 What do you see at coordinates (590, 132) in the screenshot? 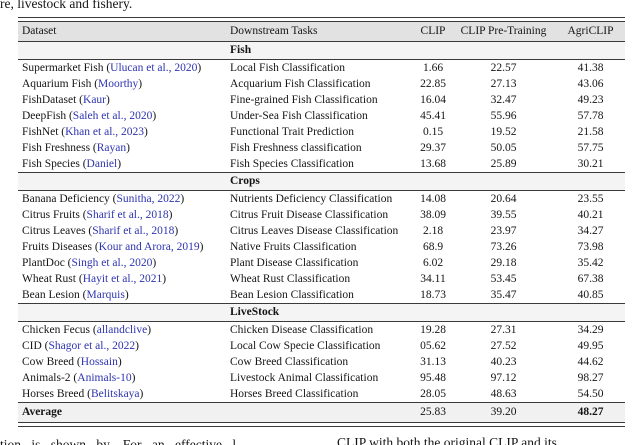
I see `agriclip-value: 21.58` at bounding box center [590, 132].